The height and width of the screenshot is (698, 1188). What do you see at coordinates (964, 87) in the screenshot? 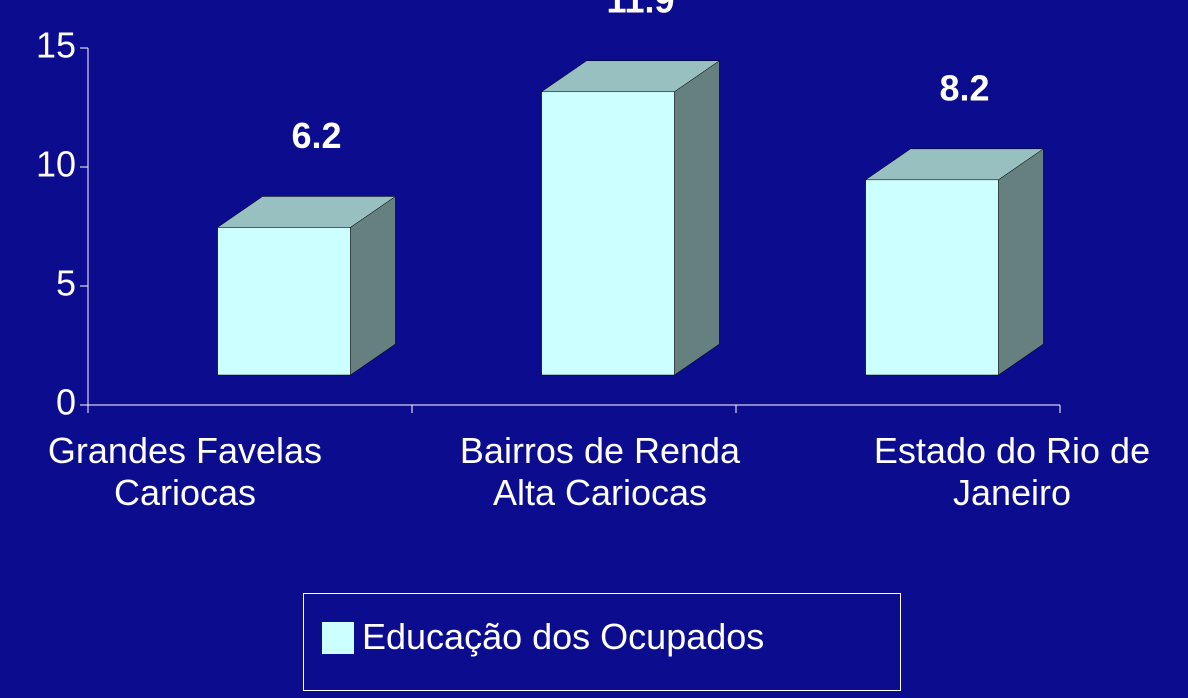
I see `value-label: 8.2` at bounding box center [964, 87].